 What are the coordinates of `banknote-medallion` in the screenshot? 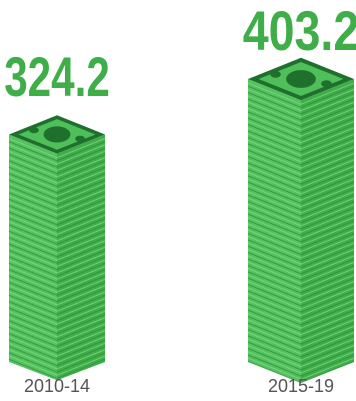 It's located at (301, 79).